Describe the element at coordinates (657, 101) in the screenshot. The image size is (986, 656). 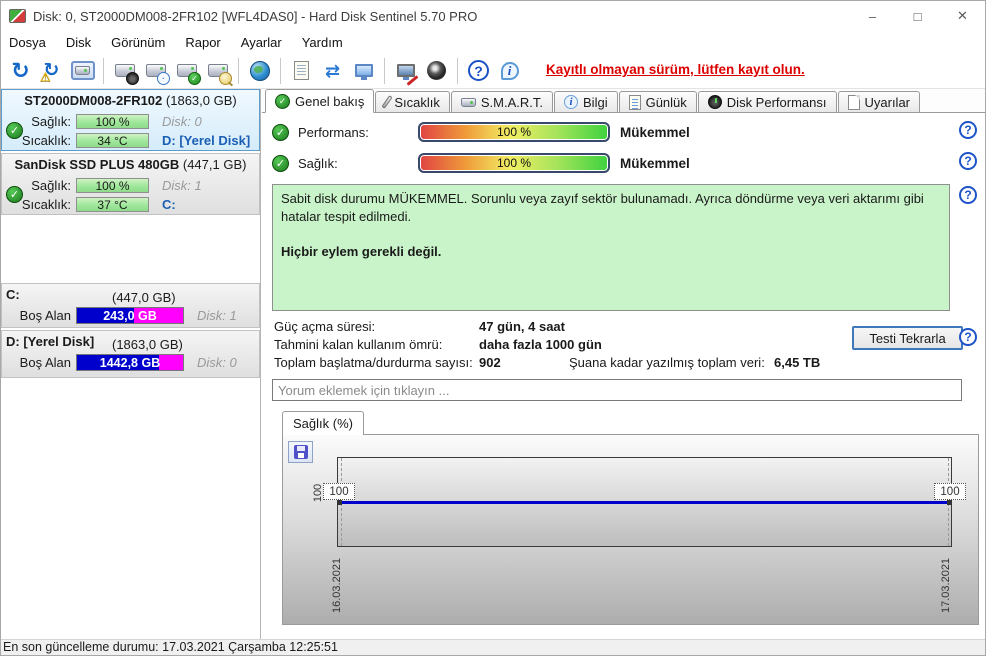
I see `tab-gunluk: Günlük` at that location.